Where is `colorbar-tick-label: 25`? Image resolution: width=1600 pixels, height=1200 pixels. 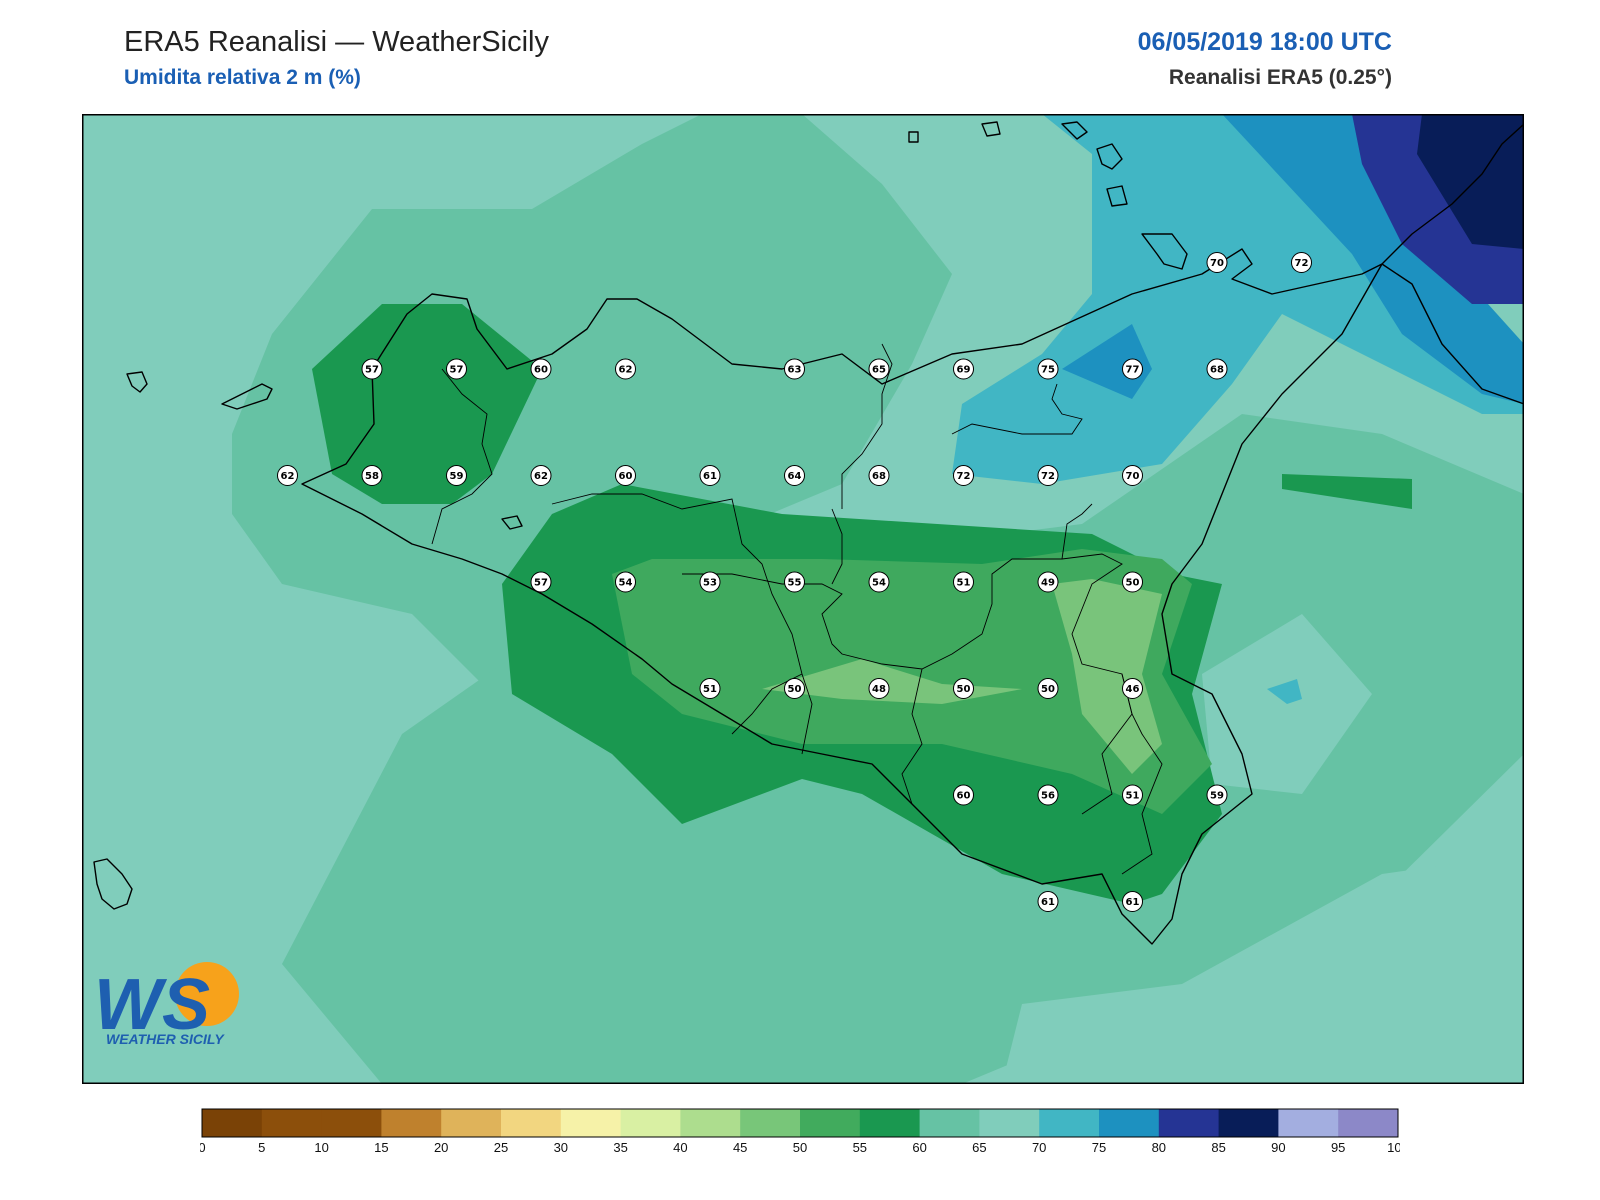
colorbar-tick-label: 25 is located at coordinates (501, 1147).